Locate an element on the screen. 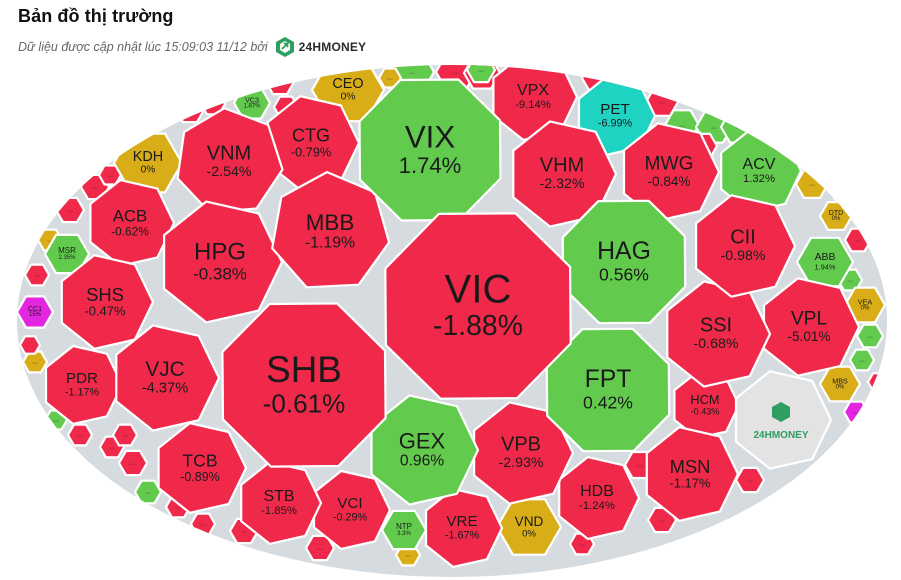 Image resolution: width=901 pixels, height=580 pixels. stock-cell-tcb: TCB-0.89% is located at coordinates (202, 468).